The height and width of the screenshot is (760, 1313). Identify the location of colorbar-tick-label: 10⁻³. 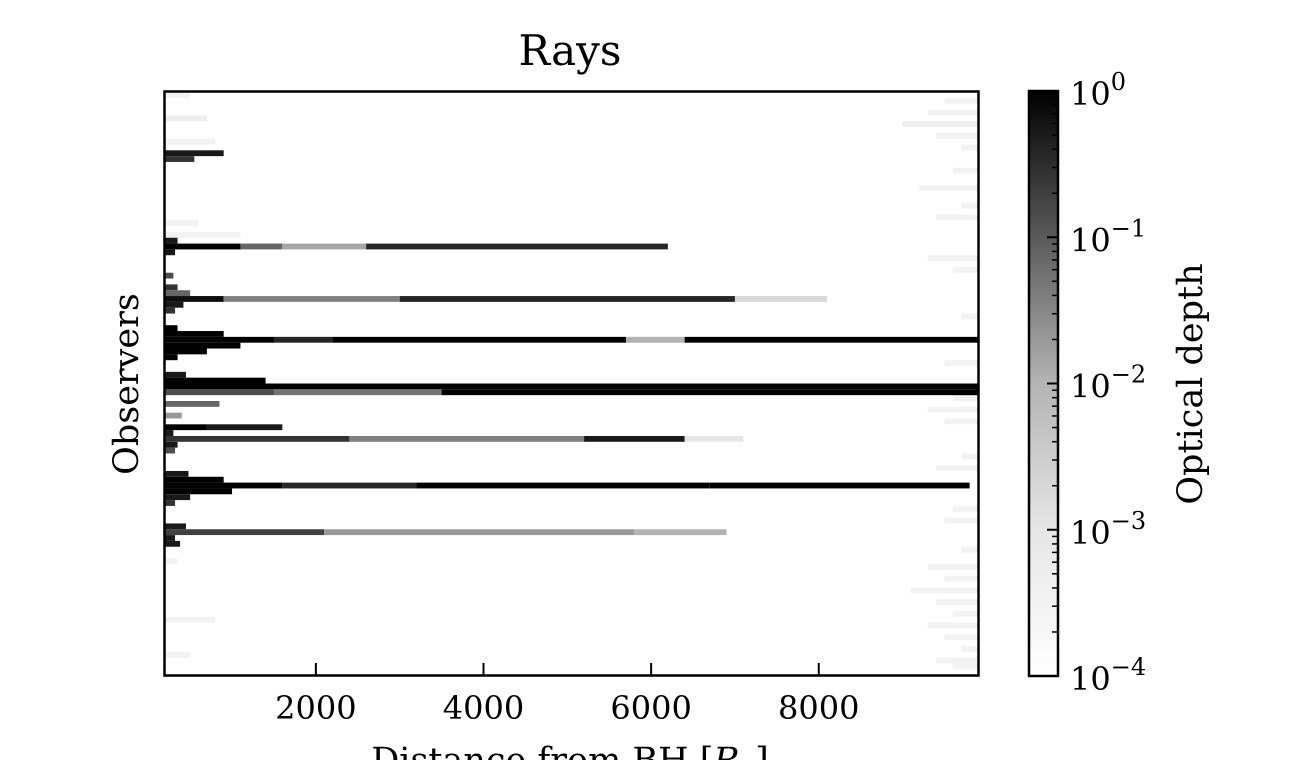
(1108, 529).